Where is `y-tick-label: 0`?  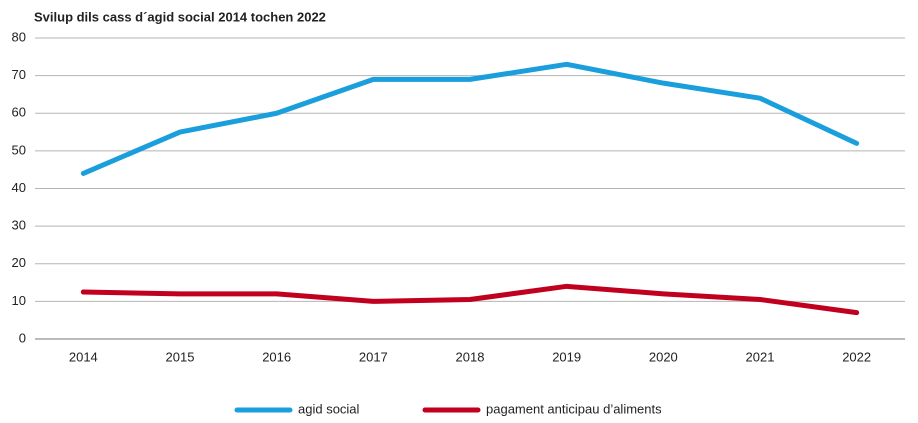
y-tick-label: 0 is located at coordinates (22, 337).